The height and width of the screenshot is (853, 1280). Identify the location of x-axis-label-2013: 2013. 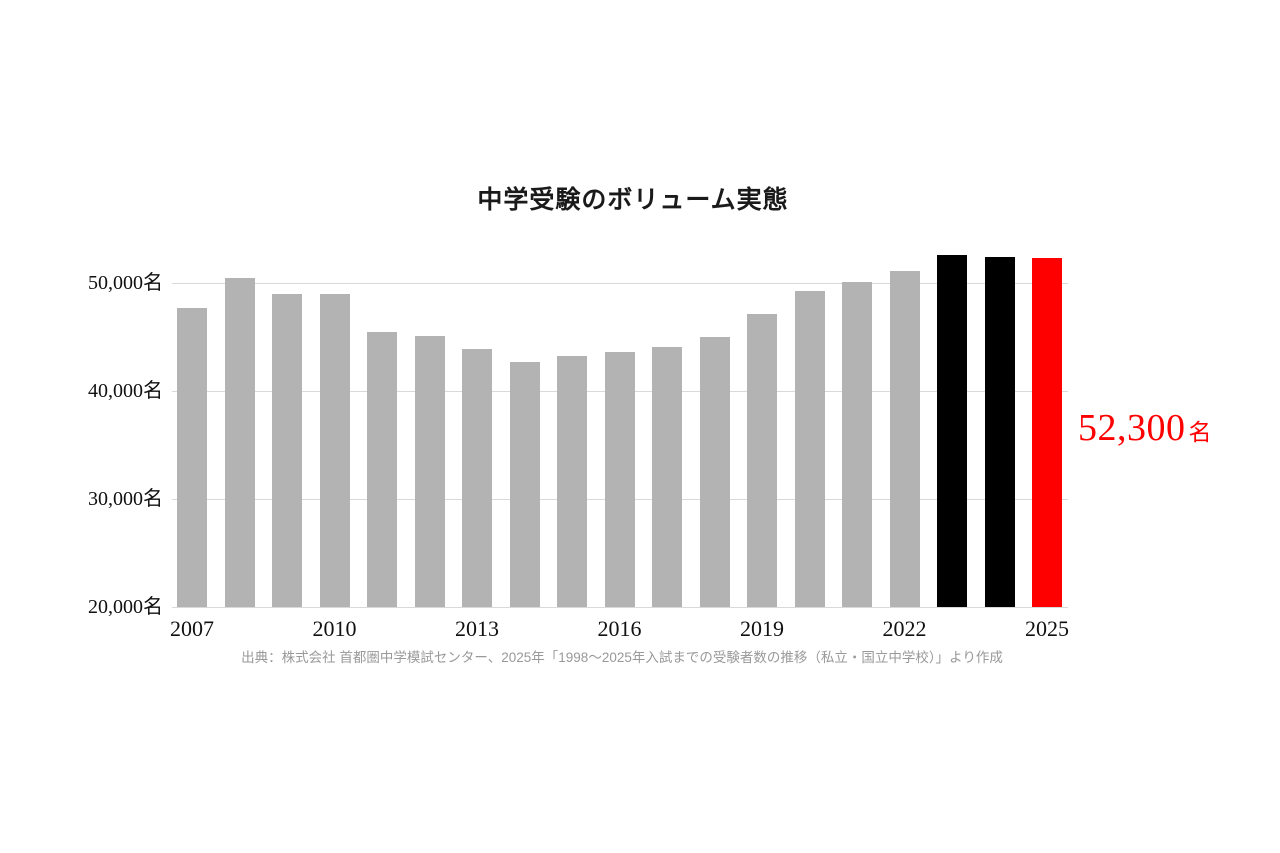
(477, 628).